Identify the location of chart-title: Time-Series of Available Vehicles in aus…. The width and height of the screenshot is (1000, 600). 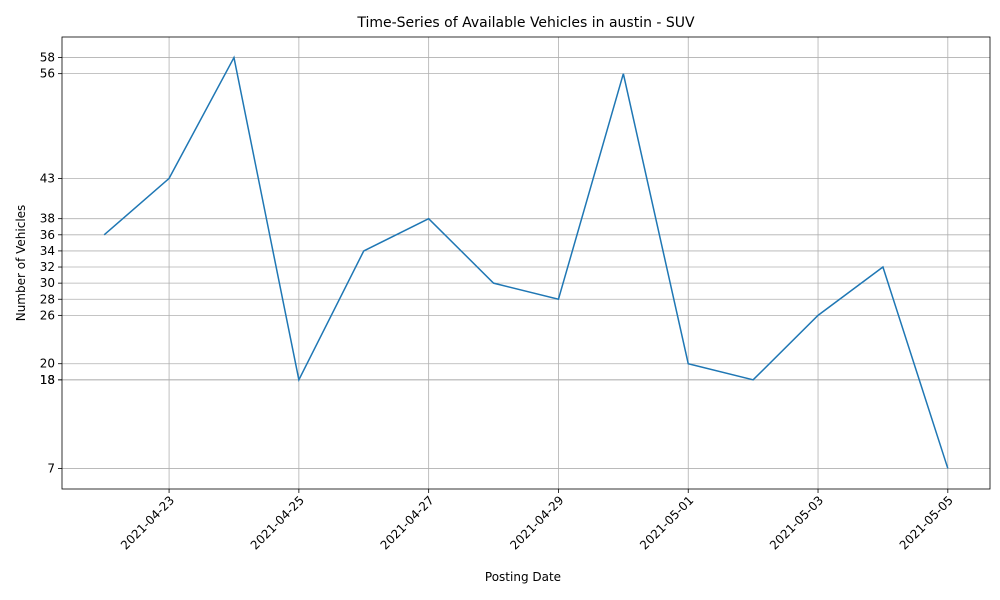
(525, 23).